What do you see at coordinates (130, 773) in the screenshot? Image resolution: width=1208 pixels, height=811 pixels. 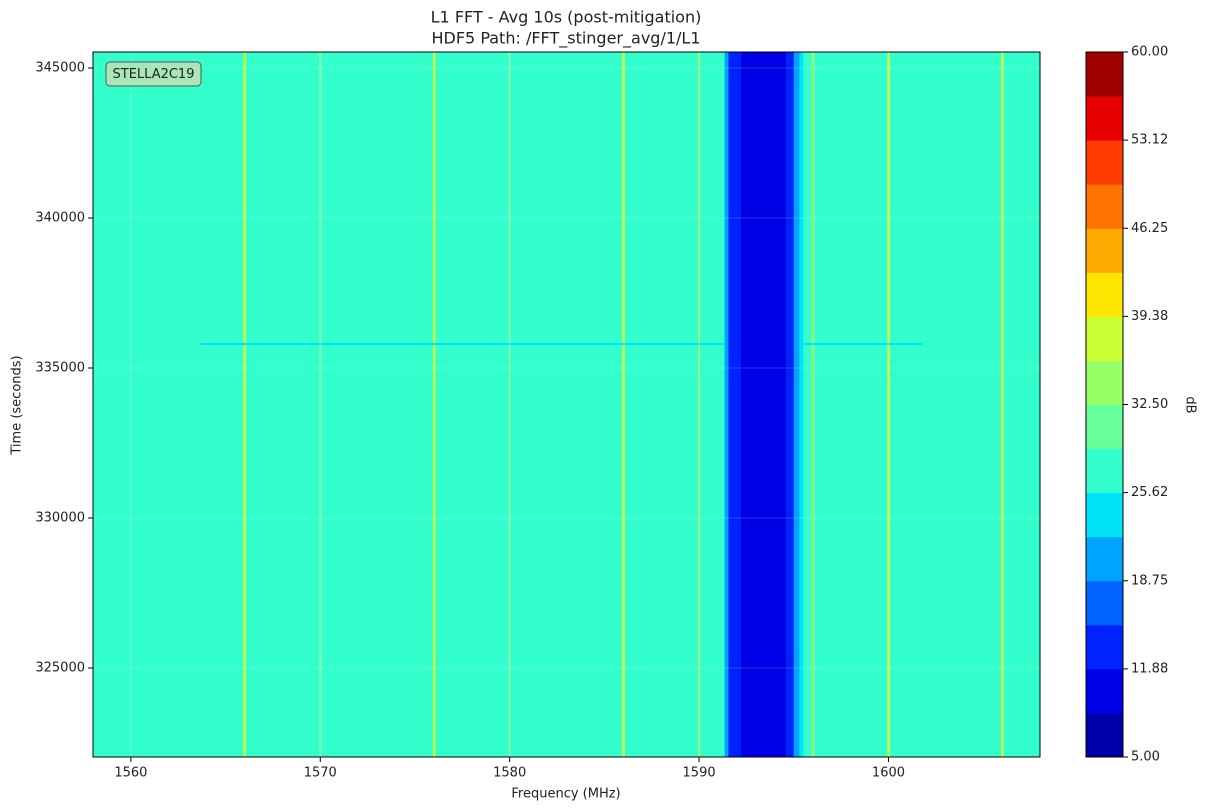 I see `x-tick-label: 1560` at bounding box center [130, 773].